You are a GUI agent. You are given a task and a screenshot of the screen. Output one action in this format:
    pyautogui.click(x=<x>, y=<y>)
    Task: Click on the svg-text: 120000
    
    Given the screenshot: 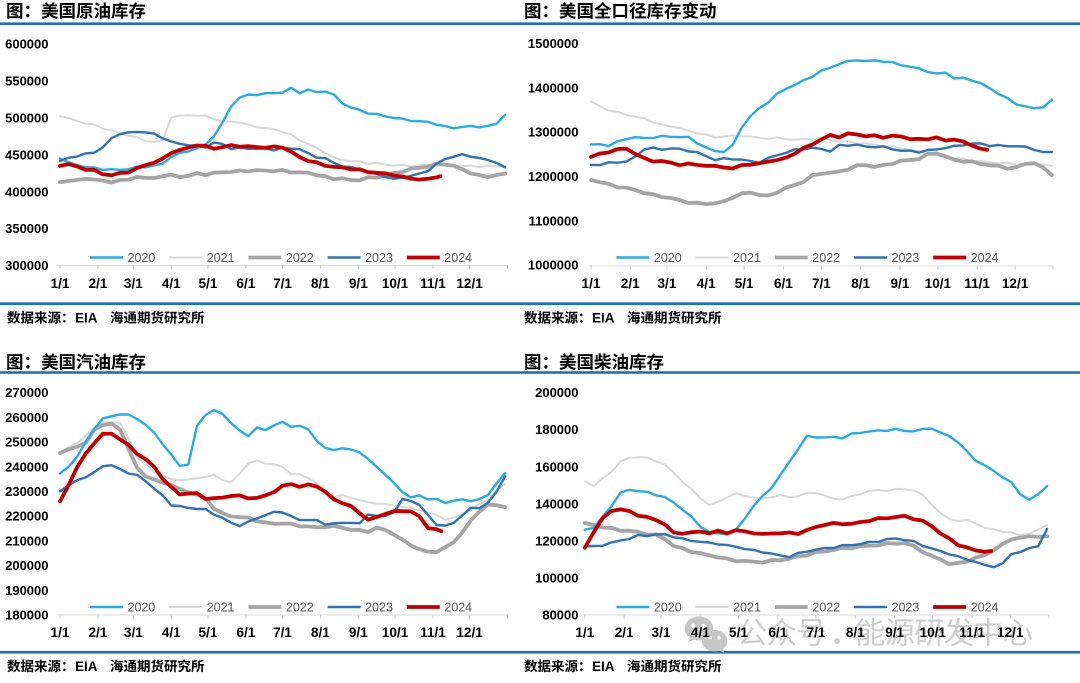 What is the action you would take?
    pyautogui.click(x=556, y=540)
    